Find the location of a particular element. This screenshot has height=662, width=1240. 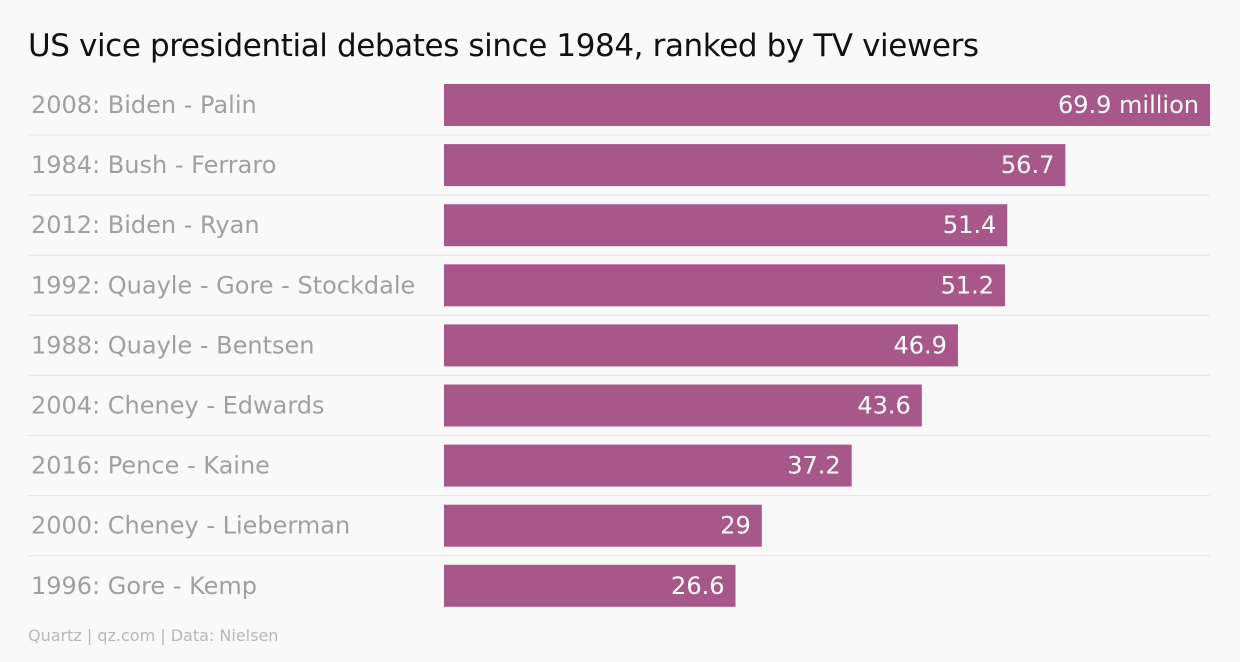

data-label: 69.9 million is located at coordinates (1128, 105).